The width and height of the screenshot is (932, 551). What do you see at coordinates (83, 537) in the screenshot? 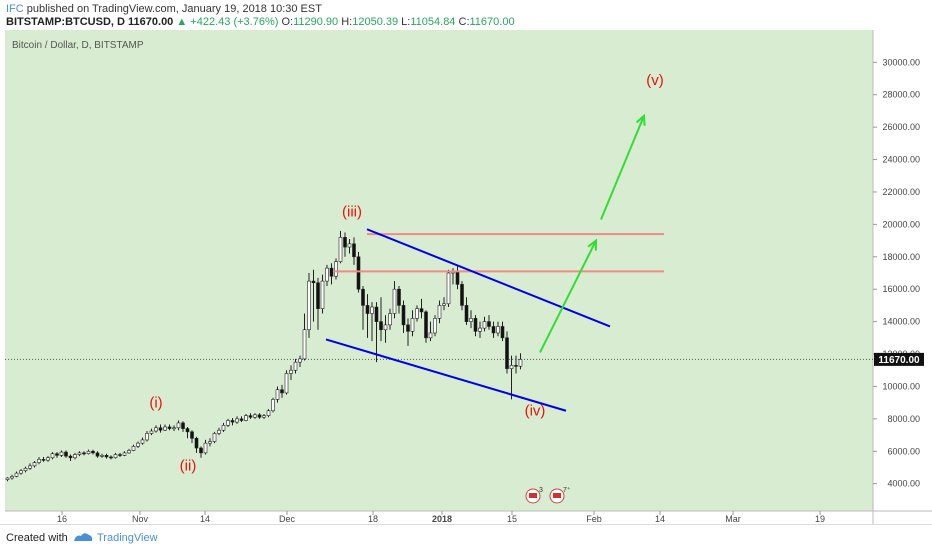
I see `tradingview-logo-icon` at bounding box center [83, 537].